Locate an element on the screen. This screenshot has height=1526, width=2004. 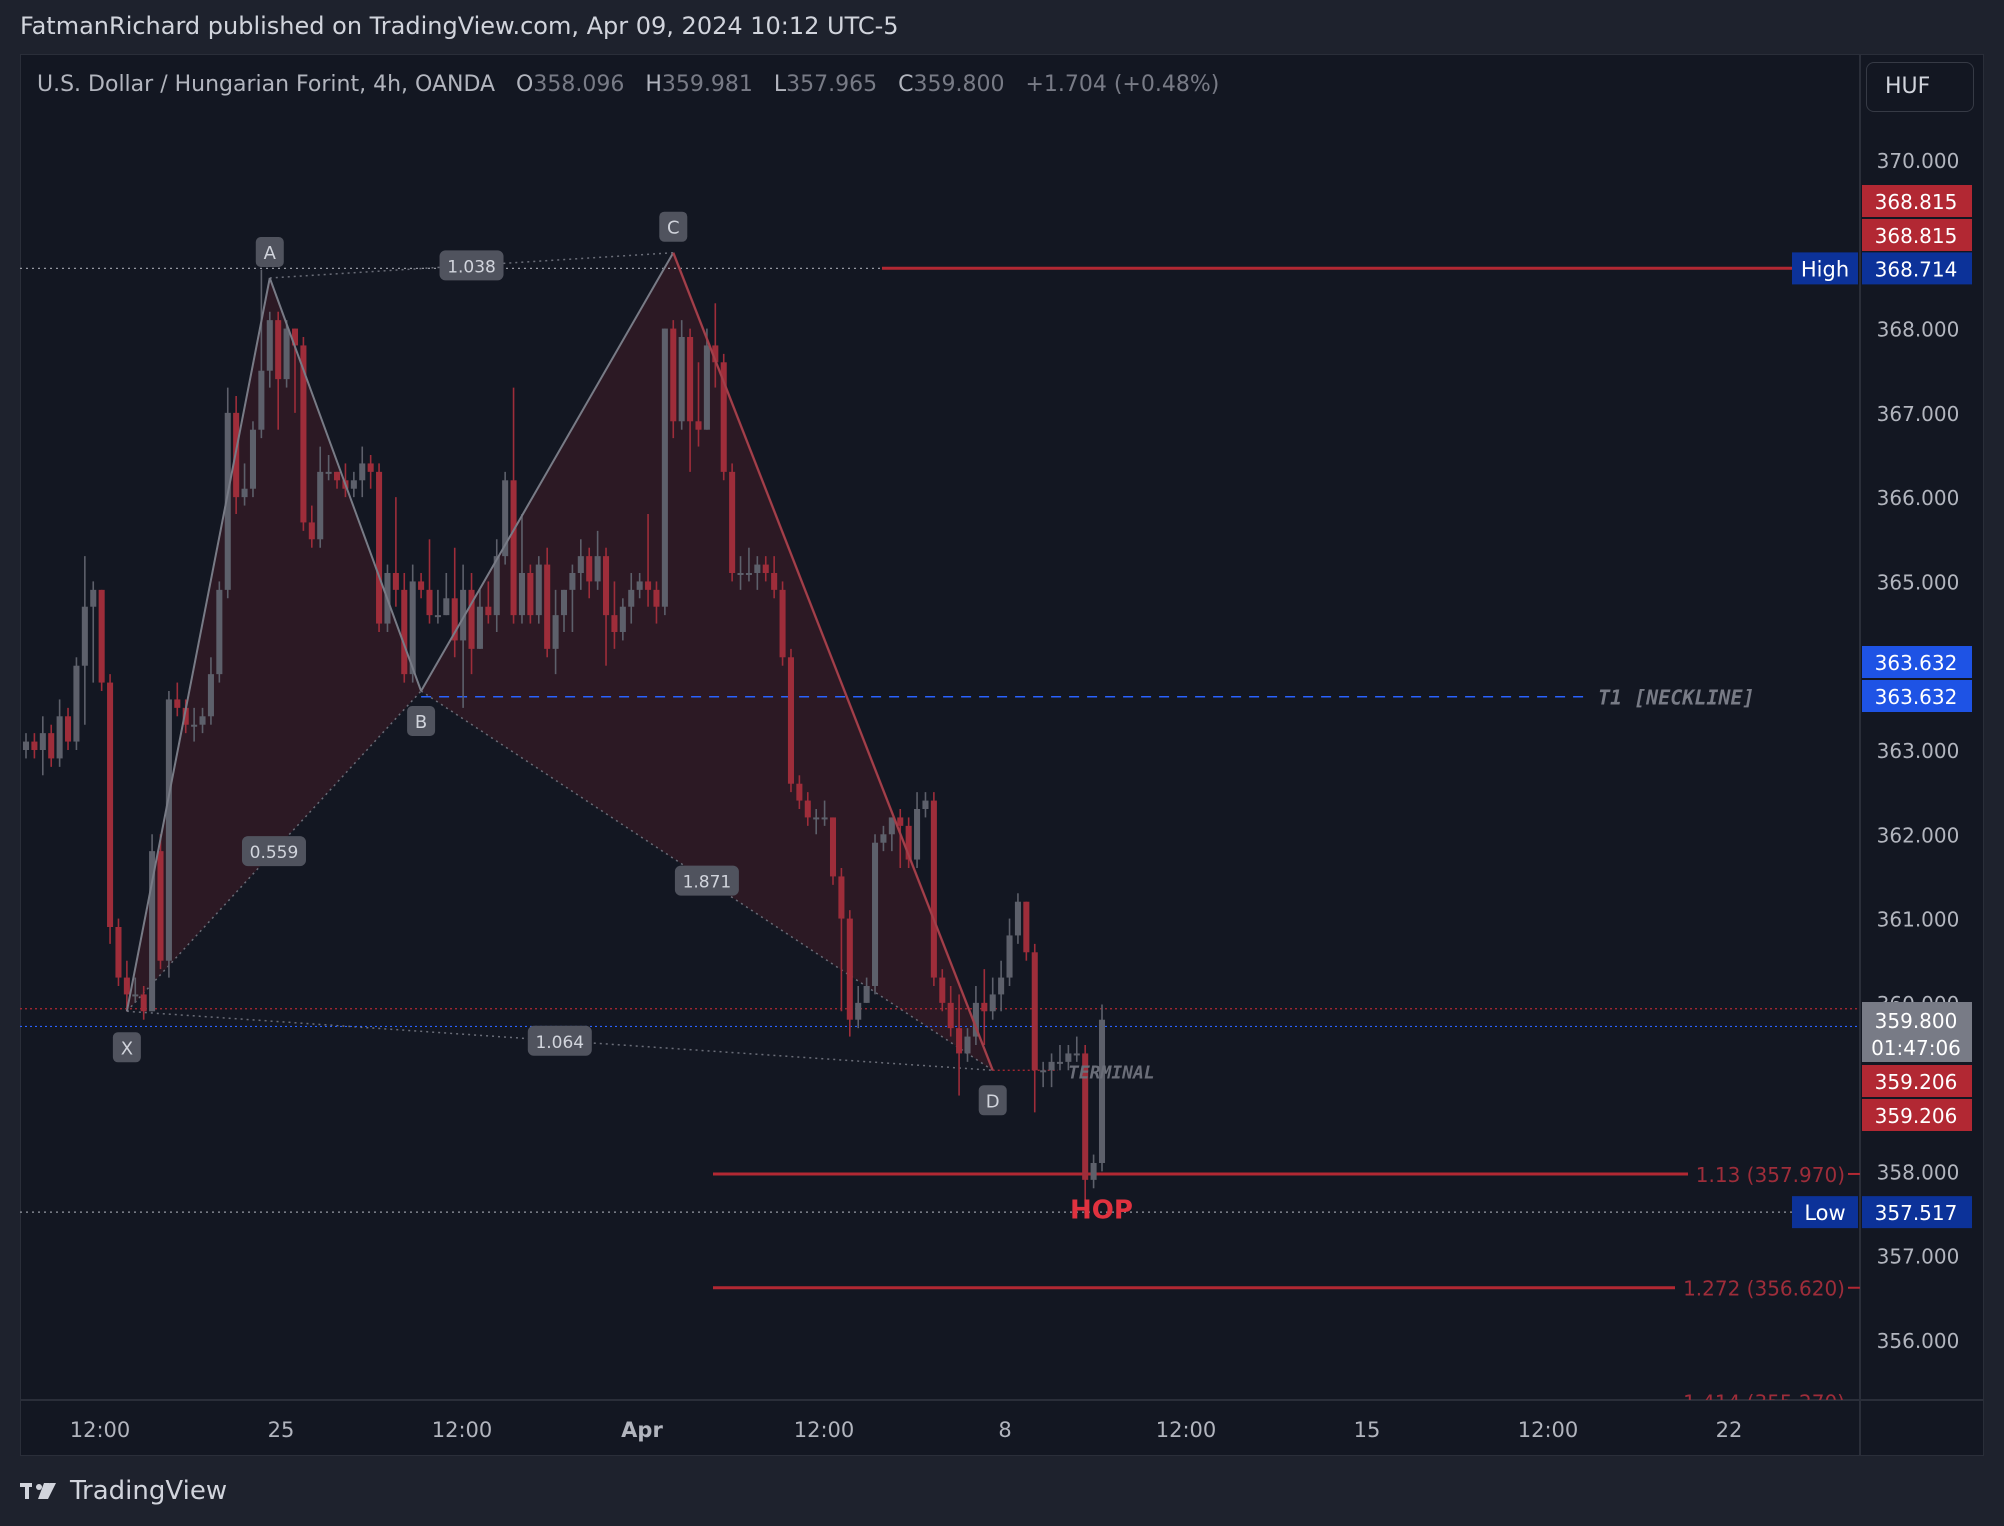
pattern-point-label: X is located at coordinates (126, 1047).